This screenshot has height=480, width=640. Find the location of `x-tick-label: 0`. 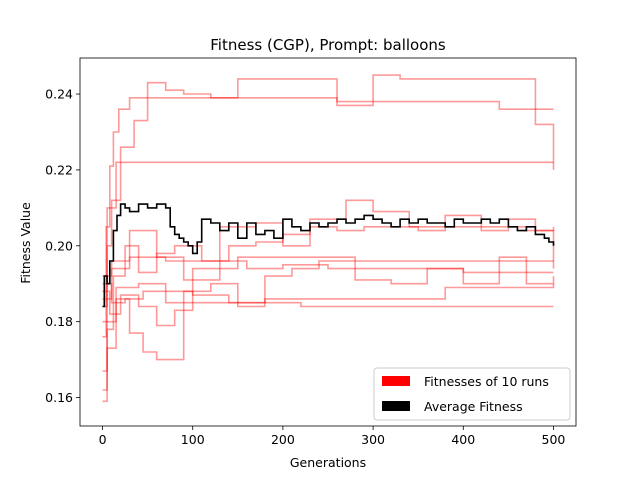

x-tick-label: 0 is located at coordinates (103, 439).